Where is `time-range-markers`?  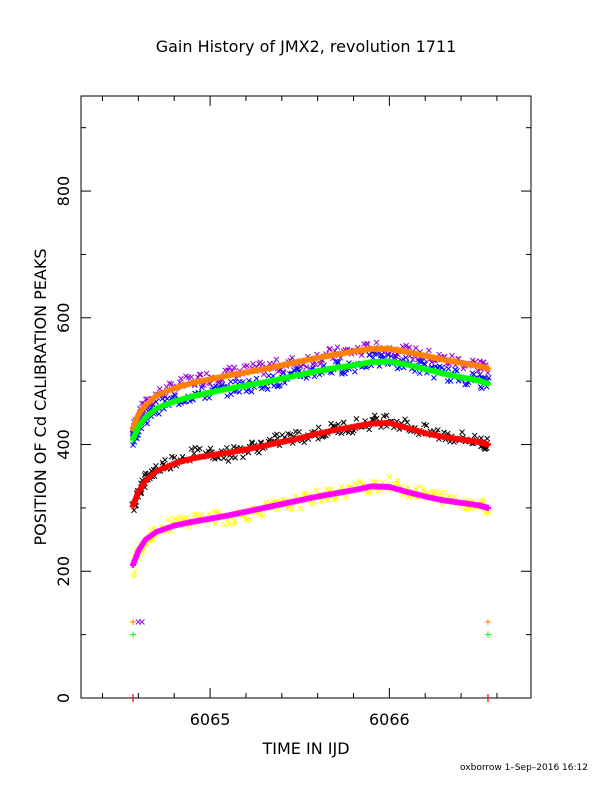
time-range-markers is located at coordinates (310, 698).